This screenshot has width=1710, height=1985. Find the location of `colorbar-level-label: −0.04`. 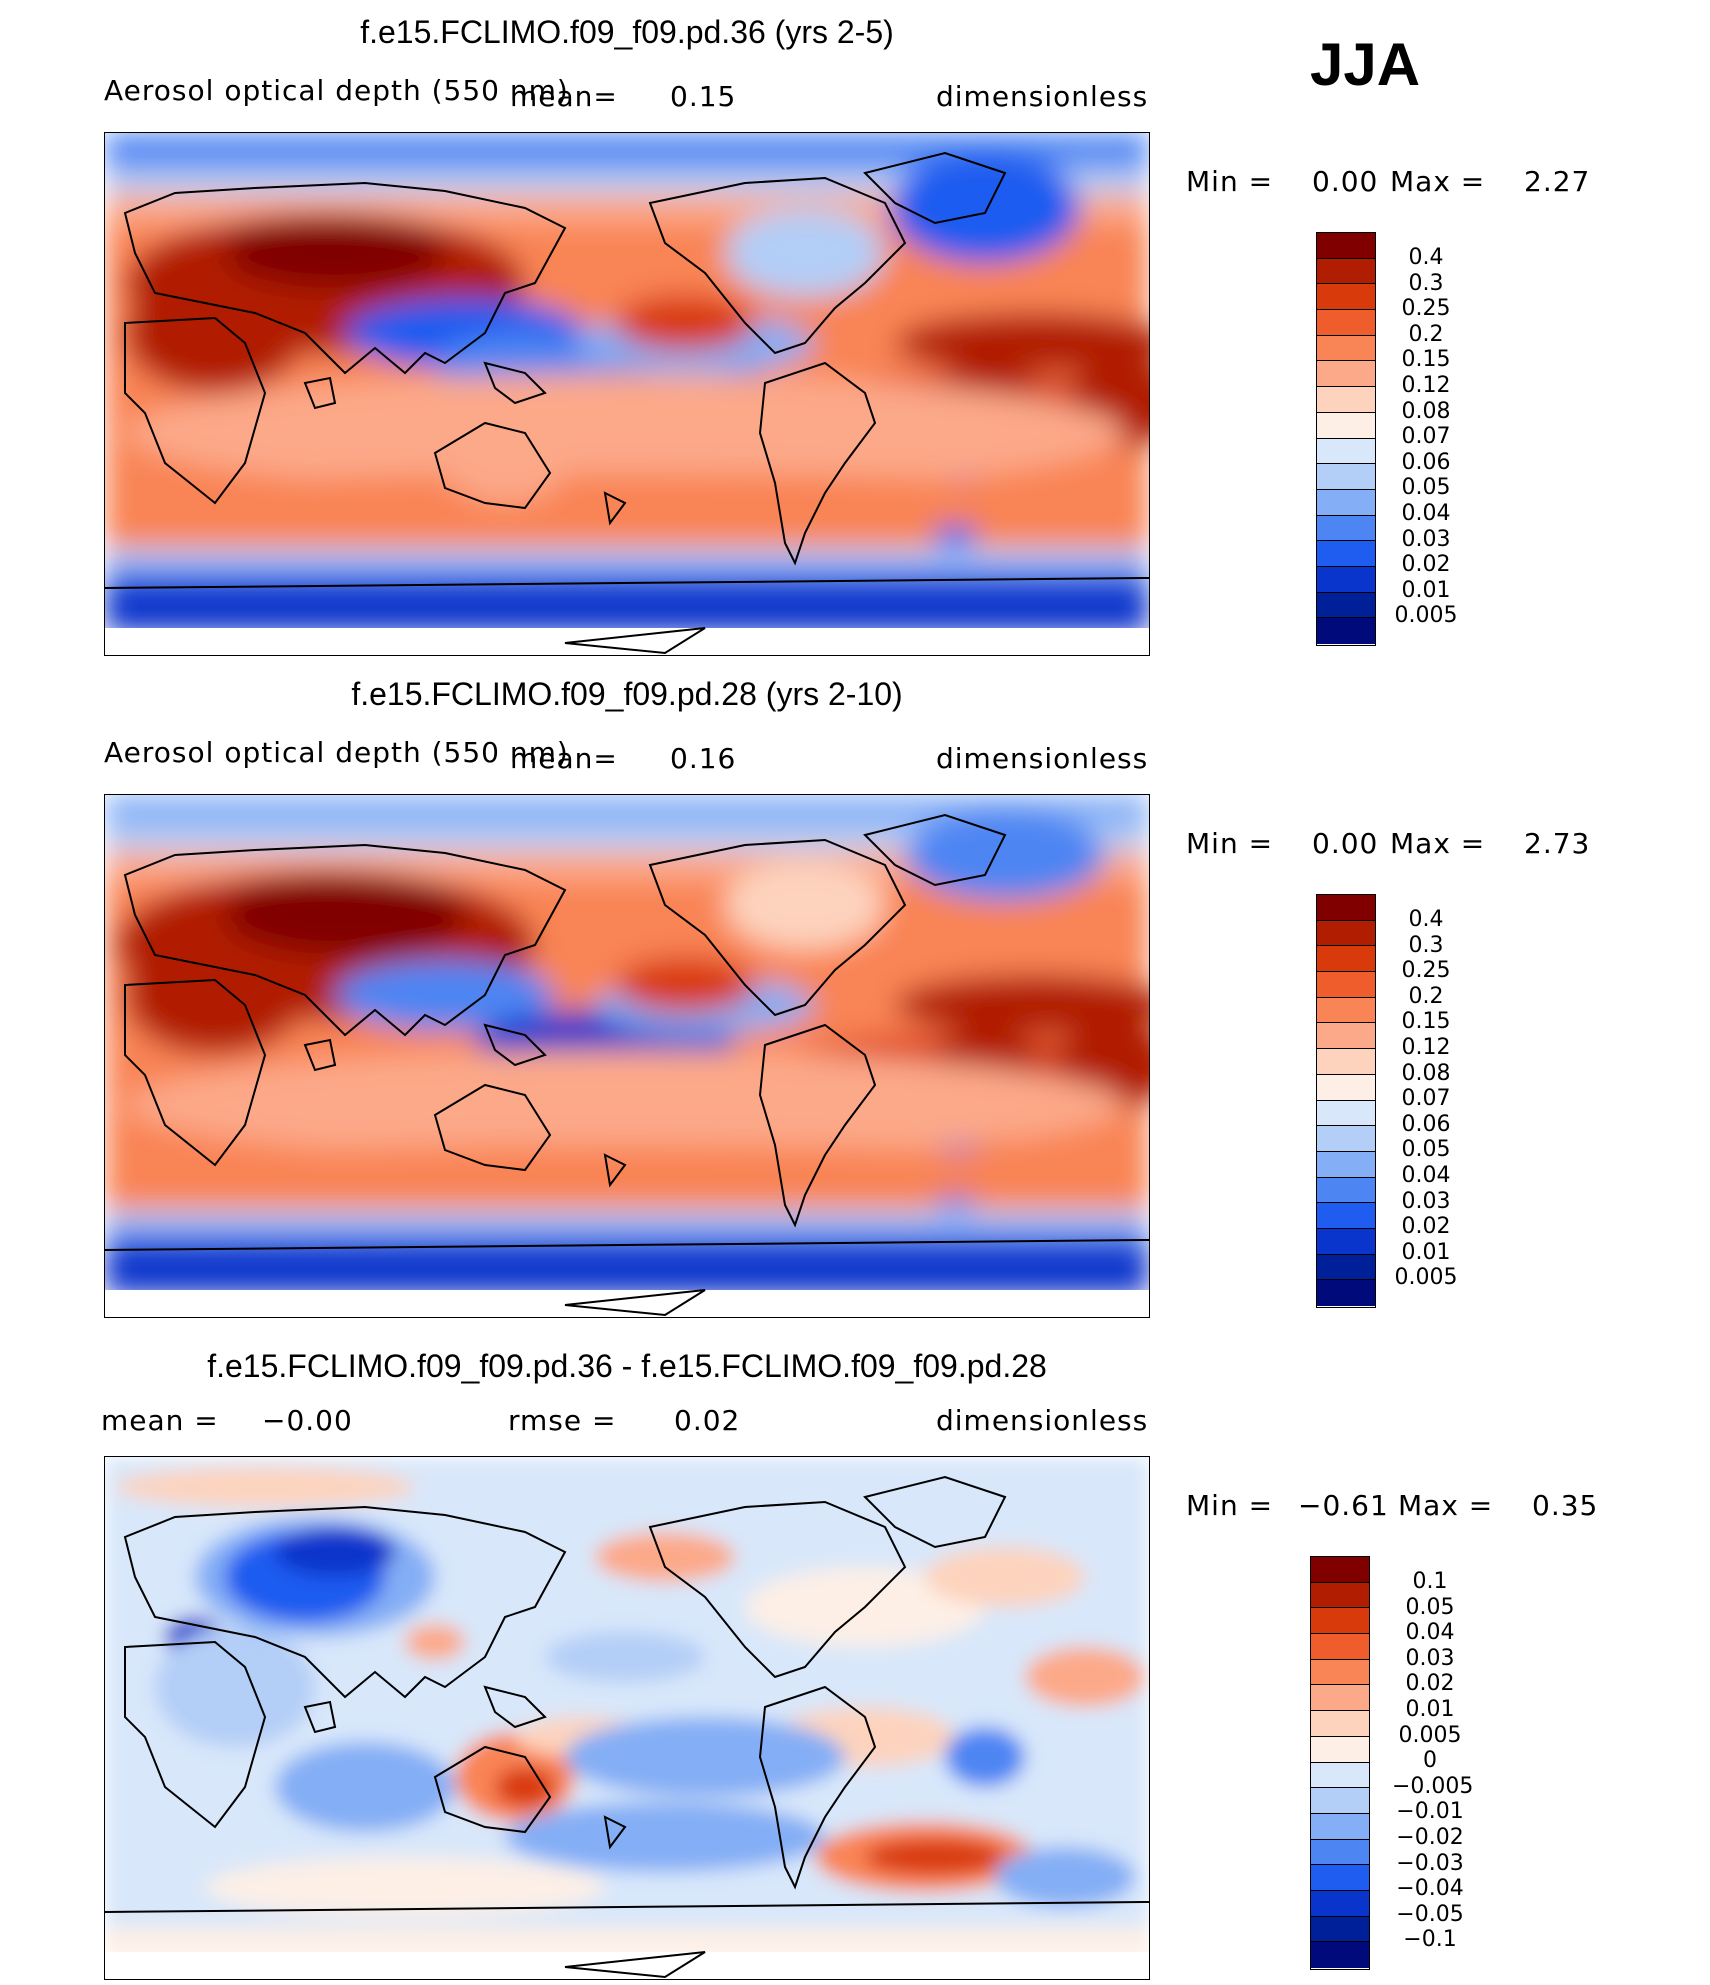

colorbar-level-label: −0.04 is located at coordinates (1430, 1889).